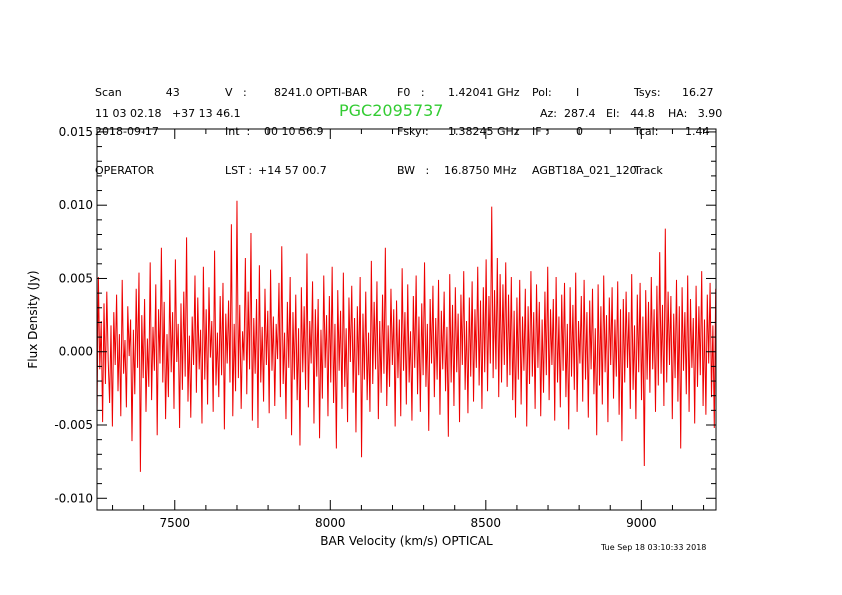 The width and height of the screenshot is (842, 595). I want to click on velocity-label: V :, so click(236, 92).